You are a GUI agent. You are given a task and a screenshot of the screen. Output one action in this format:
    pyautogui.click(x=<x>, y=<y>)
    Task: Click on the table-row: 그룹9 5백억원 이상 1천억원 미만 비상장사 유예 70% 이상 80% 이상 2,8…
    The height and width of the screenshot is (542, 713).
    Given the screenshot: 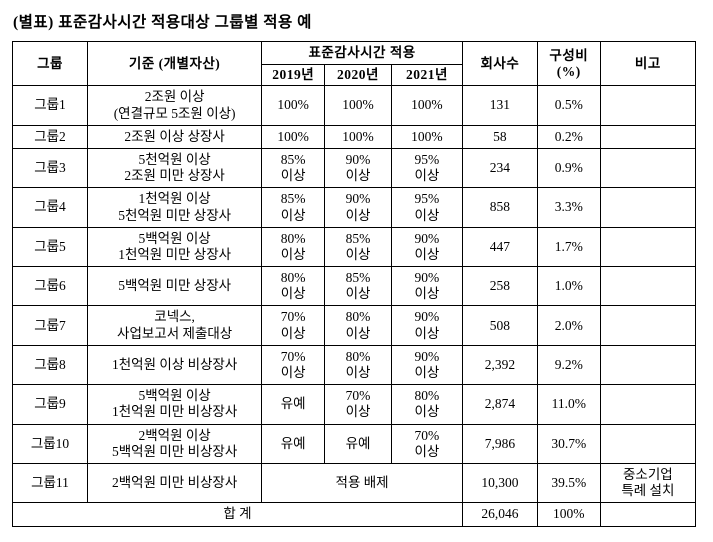 What is the action you would take?
    pyautogui.click(x=354, y=404)
    